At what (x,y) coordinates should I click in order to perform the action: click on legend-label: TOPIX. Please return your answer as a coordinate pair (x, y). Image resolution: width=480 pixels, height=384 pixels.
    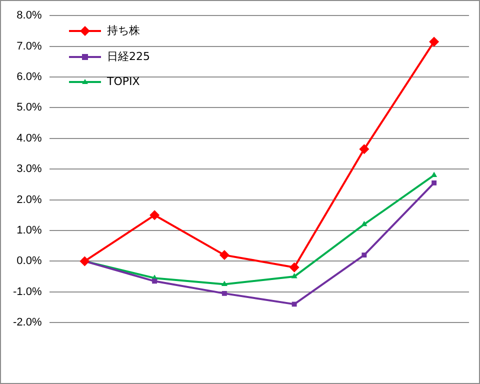
    Looking at the image, I should click on (123, 81).